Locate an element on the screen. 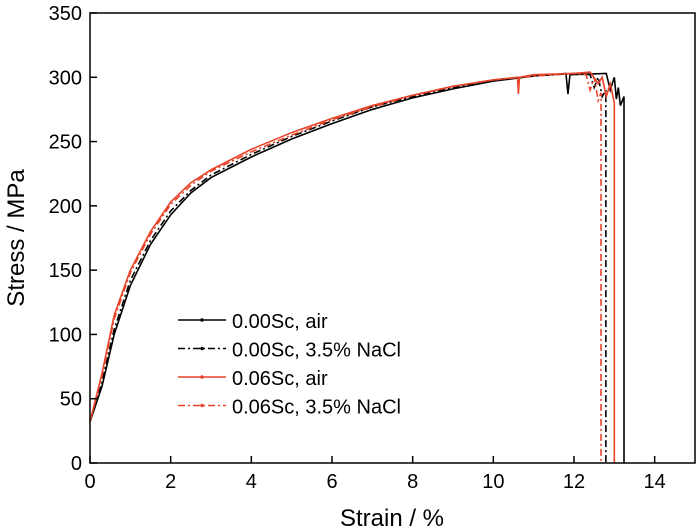  x-axis-label: Strain / % is located at coordinates (392, 518).